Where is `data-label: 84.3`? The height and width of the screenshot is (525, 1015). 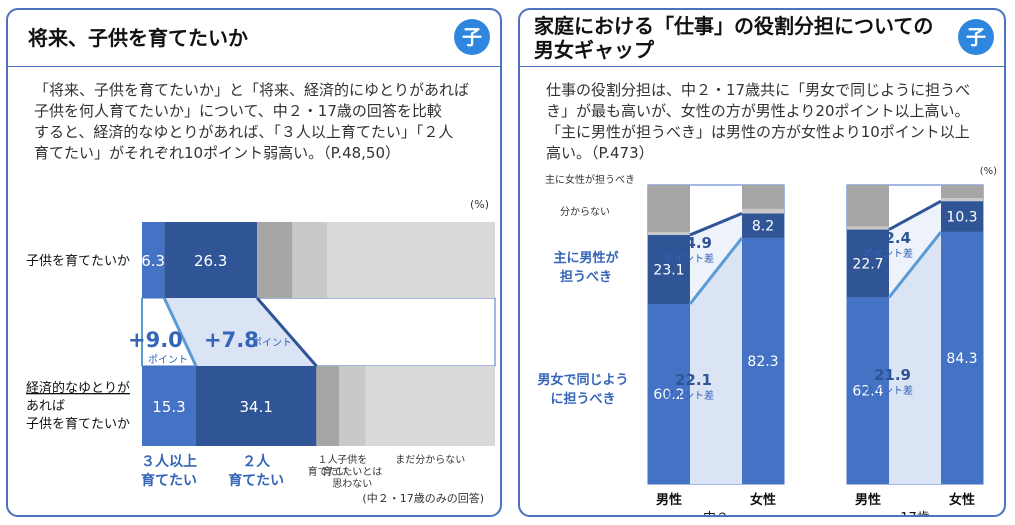 data-label: 84.3 is located at coordinates (961, 359).